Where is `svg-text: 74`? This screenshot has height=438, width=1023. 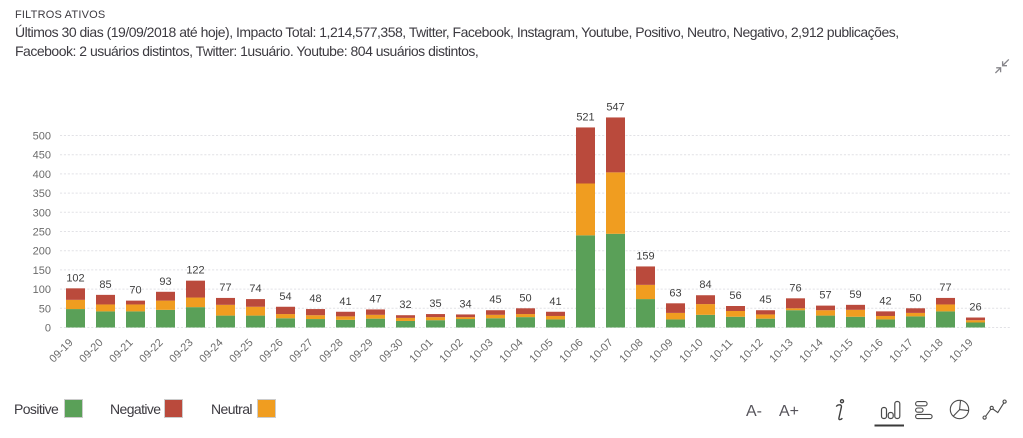
svg-text: 74 is located at coordinates (255, 289).